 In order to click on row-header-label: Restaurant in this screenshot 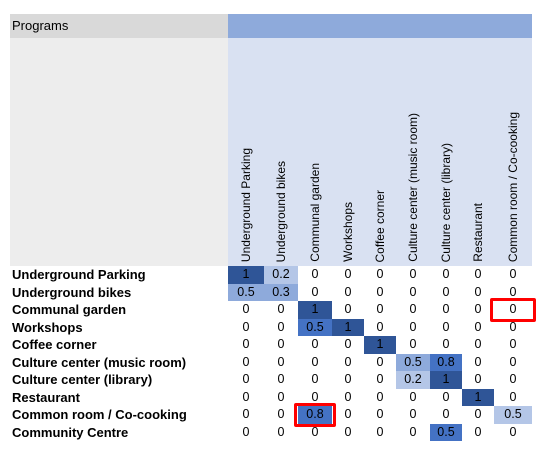, I will do `click(46, 397)`.